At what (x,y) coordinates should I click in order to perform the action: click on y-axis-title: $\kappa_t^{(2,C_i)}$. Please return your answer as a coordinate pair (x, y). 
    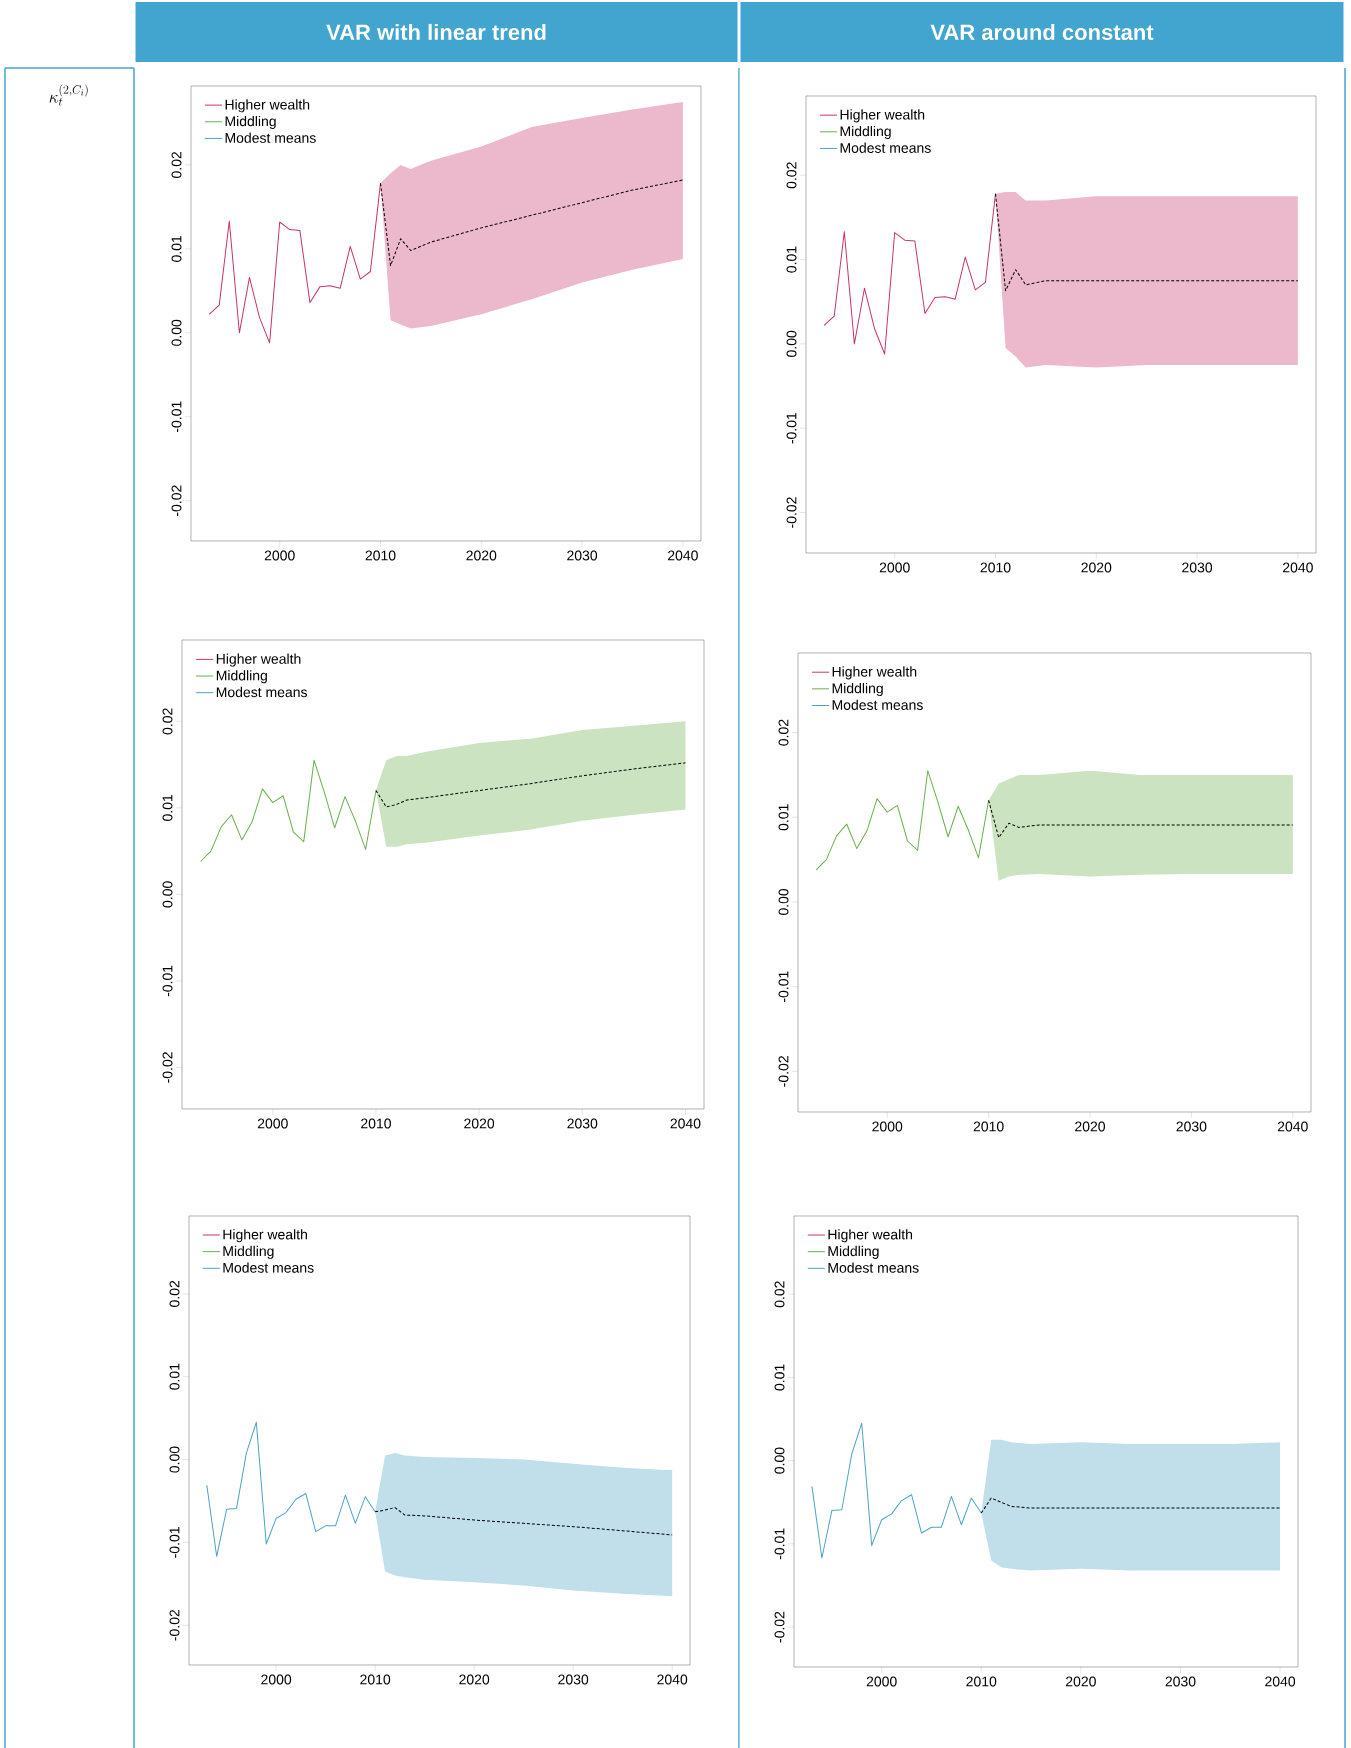
    Looking at the image, I should click on (68, 95).